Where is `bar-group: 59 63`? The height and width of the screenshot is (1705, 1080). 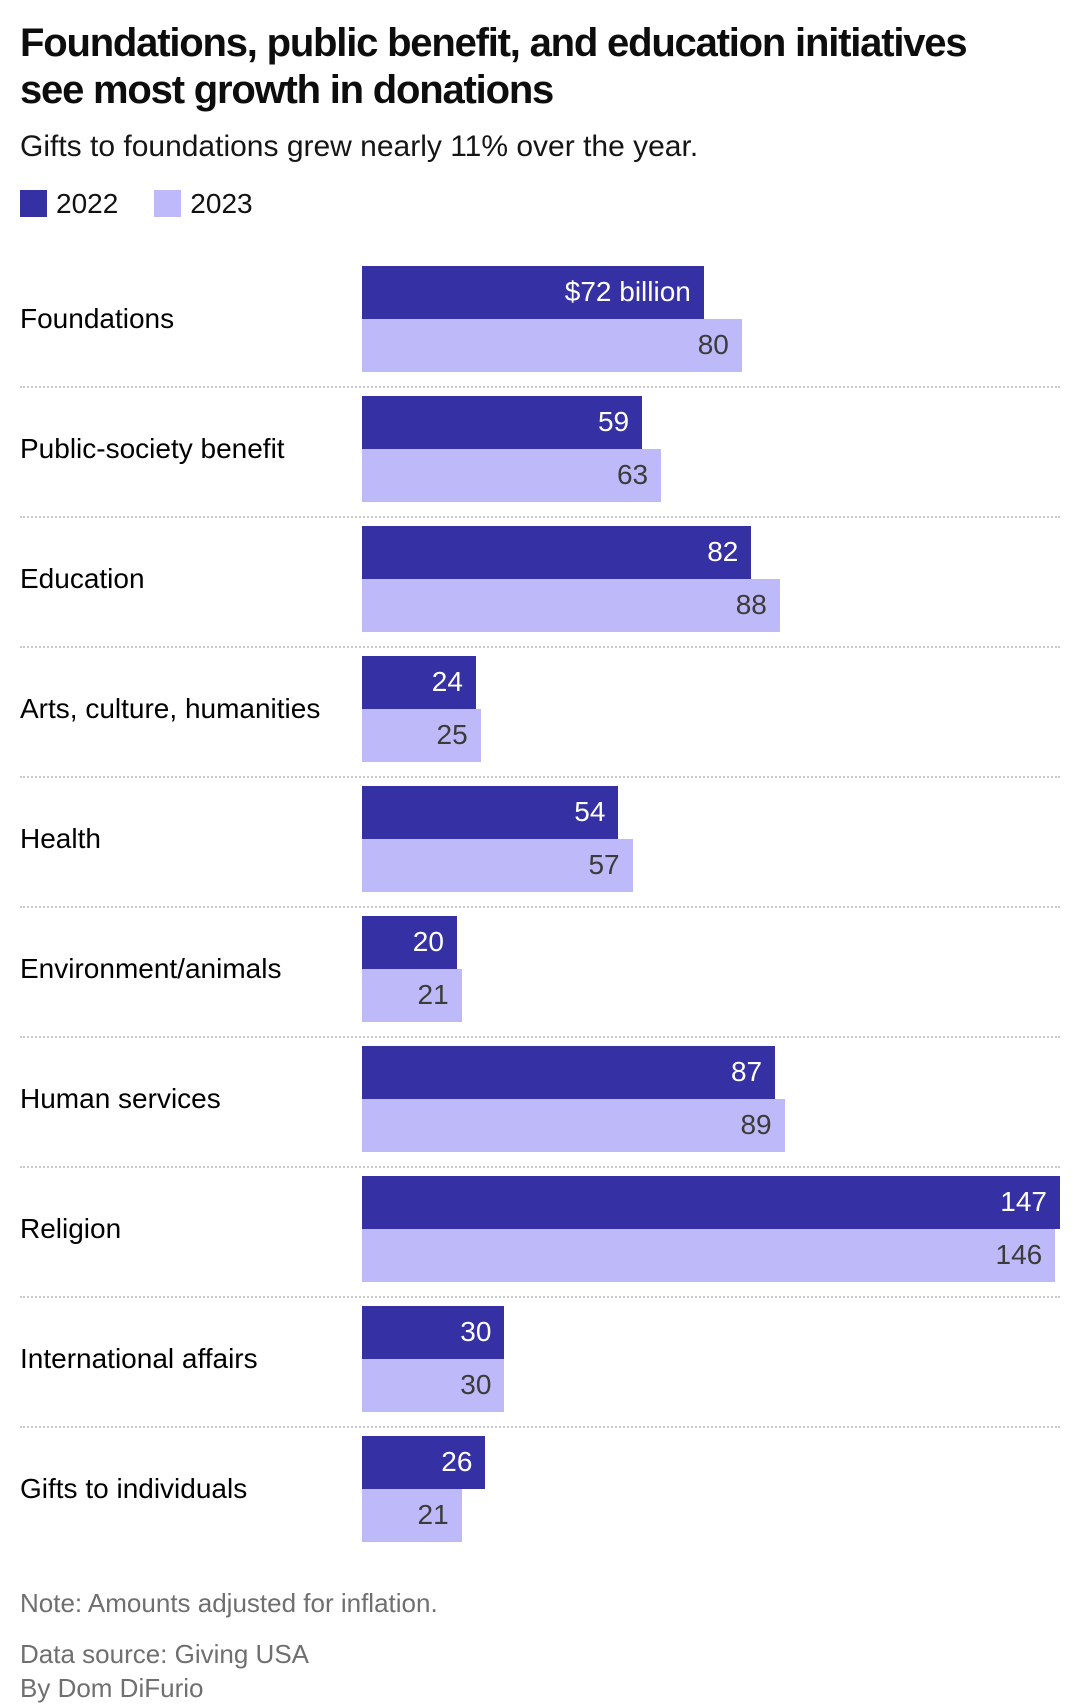
bar-group: 59 63 is located at coordinates (711, 448).